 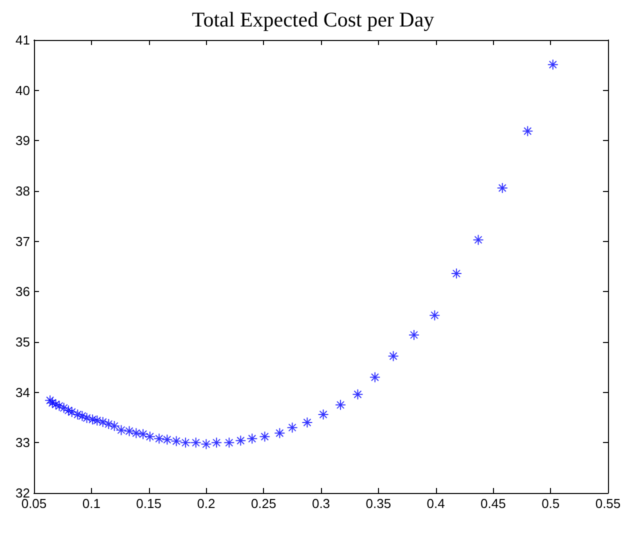 I want to click on y-tick-label: 38, so click(x=23, y=191).